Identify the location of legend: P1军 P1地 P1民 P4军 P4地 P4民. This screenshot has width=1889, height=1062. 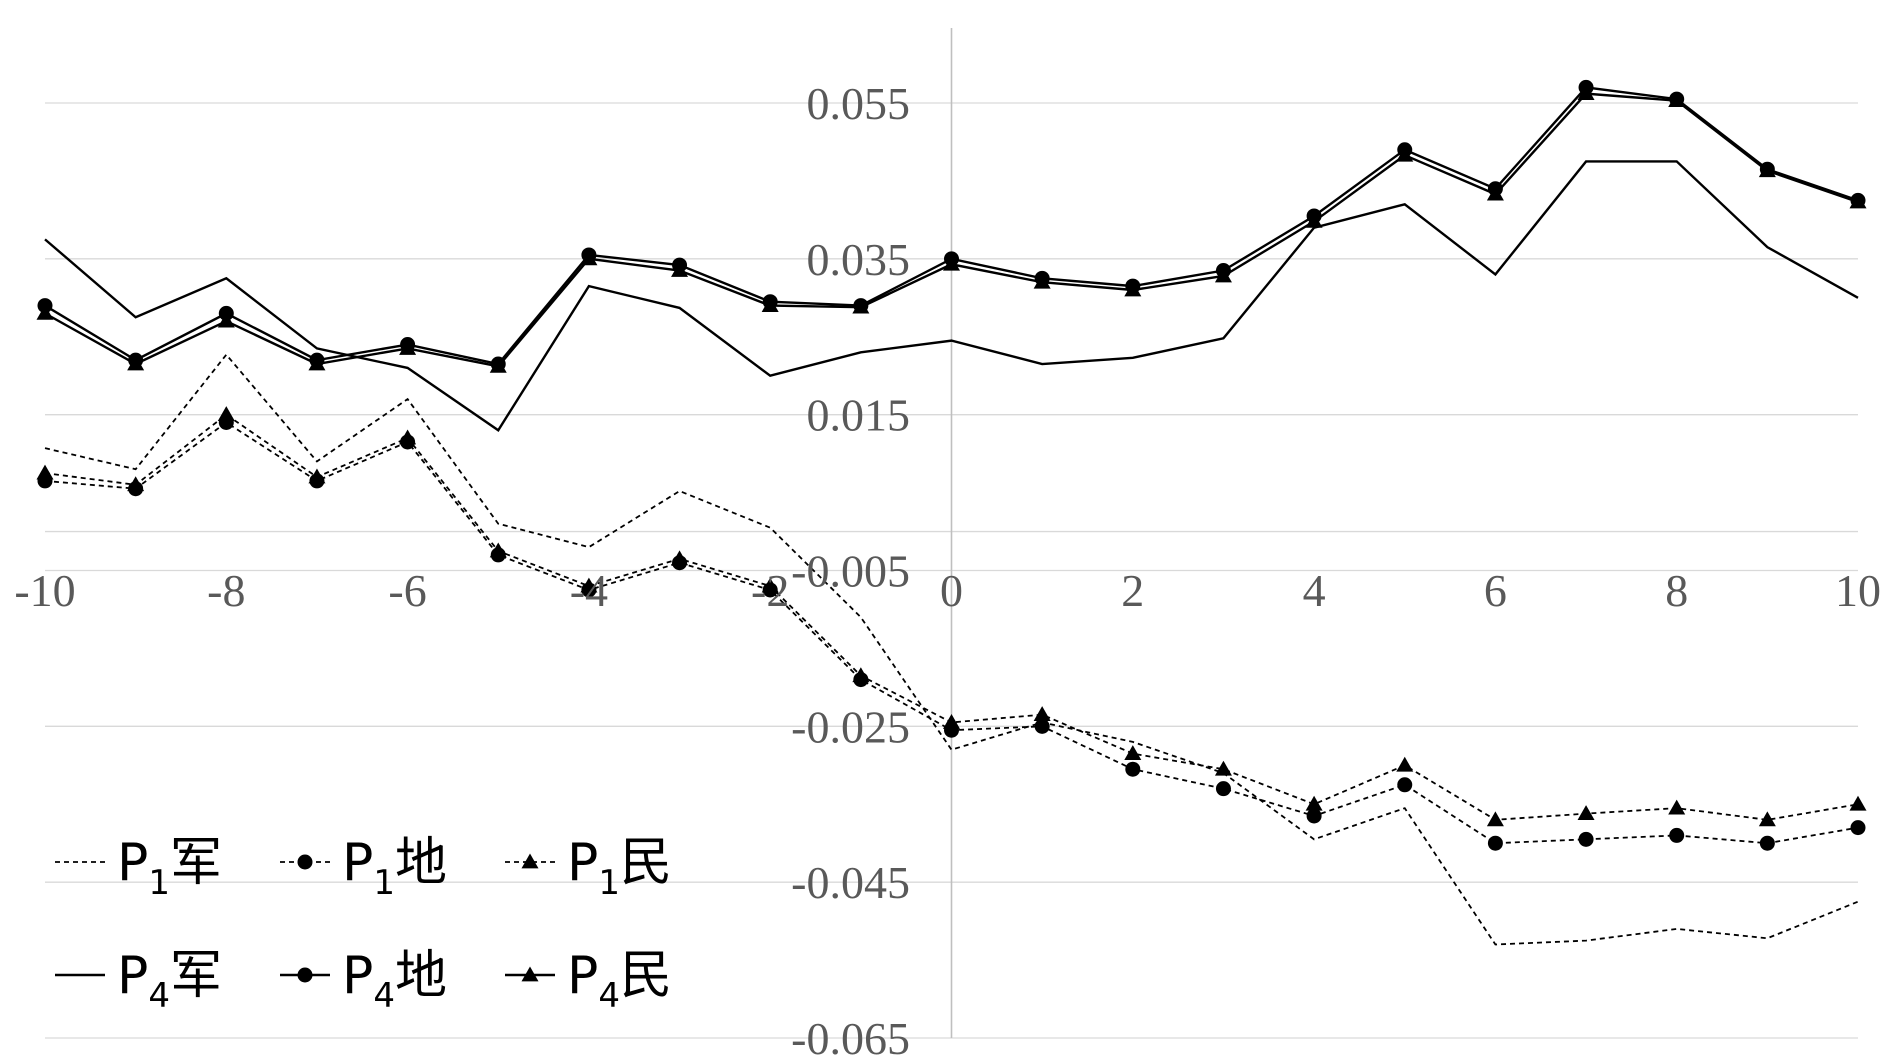
(363, 924).